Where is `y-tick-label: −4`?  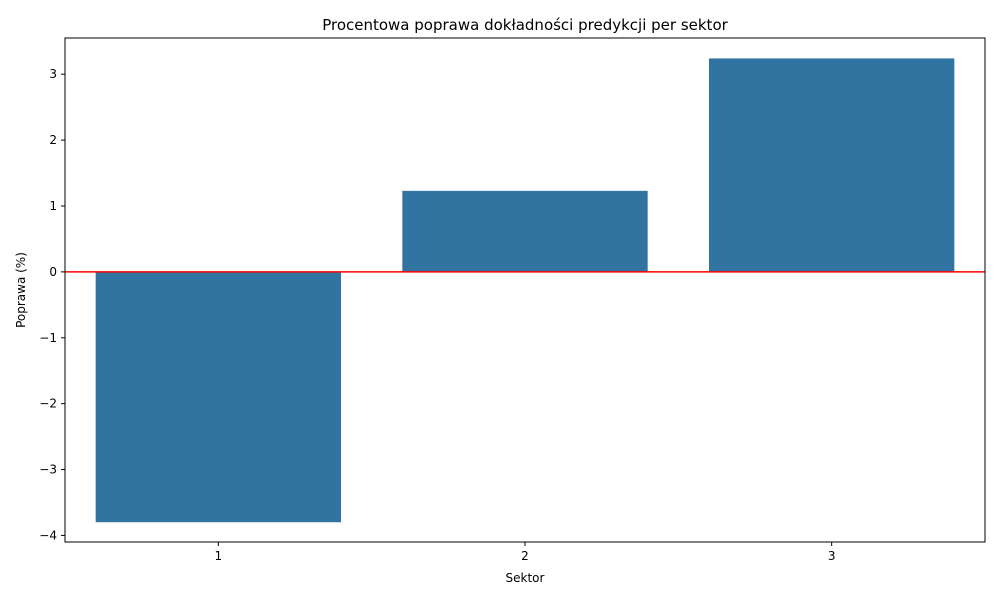 y-tick-label: −4 is located at coordinates (48, 535).